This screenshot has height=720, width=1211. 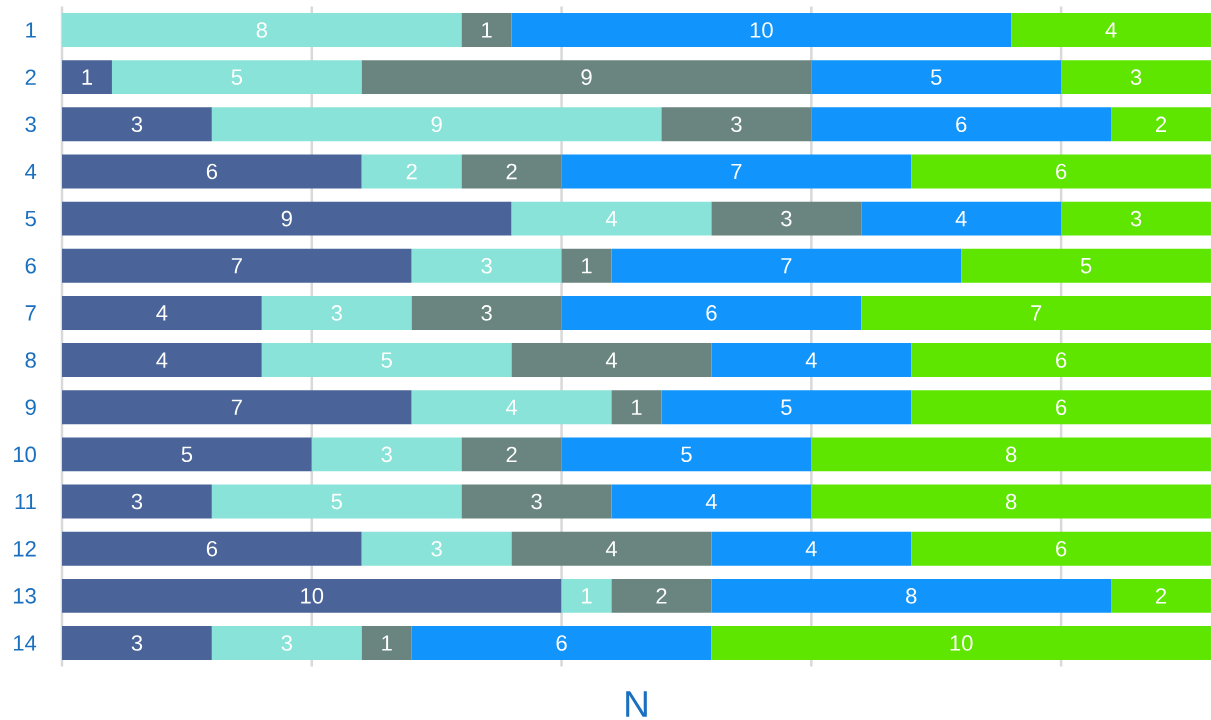 I want to click on y-tick-label: 10, so click(x=25, y=454).